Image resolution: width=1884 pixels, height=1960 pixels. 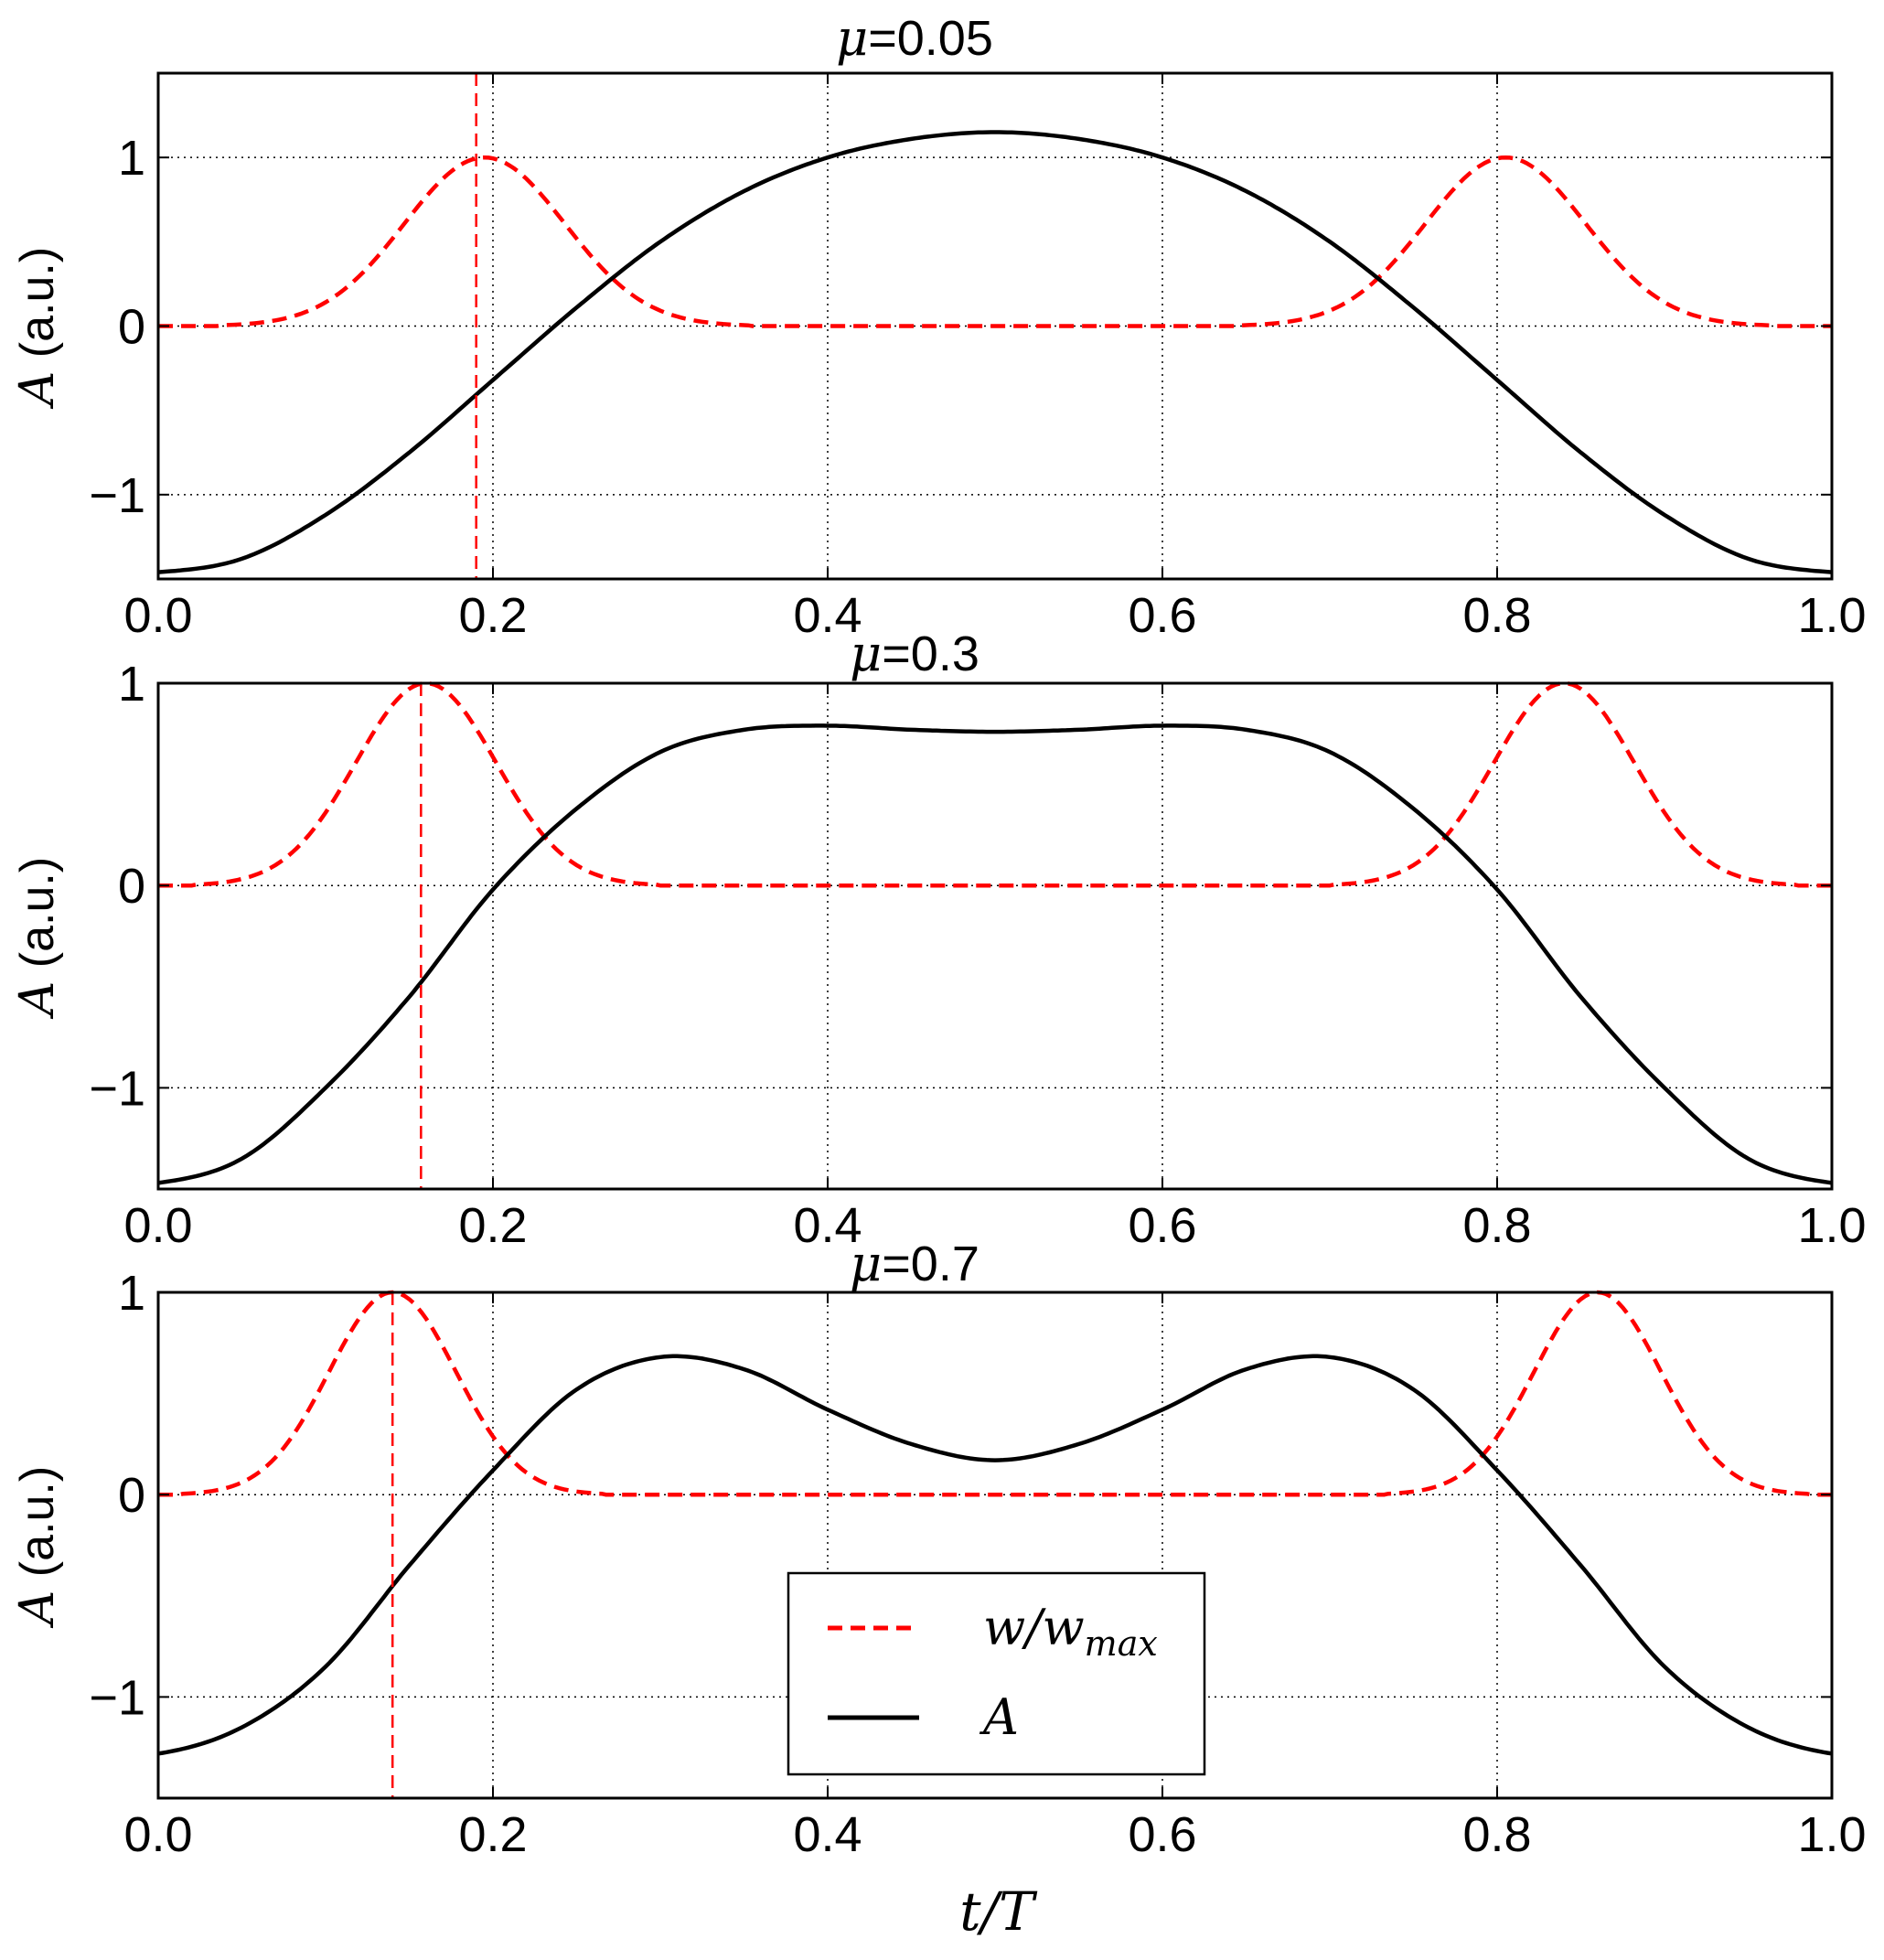 What do you see at coordinates (914, 653) in the screenshot?
I see `subplot-title: μ=0.3` at bounding box center [914, 653].